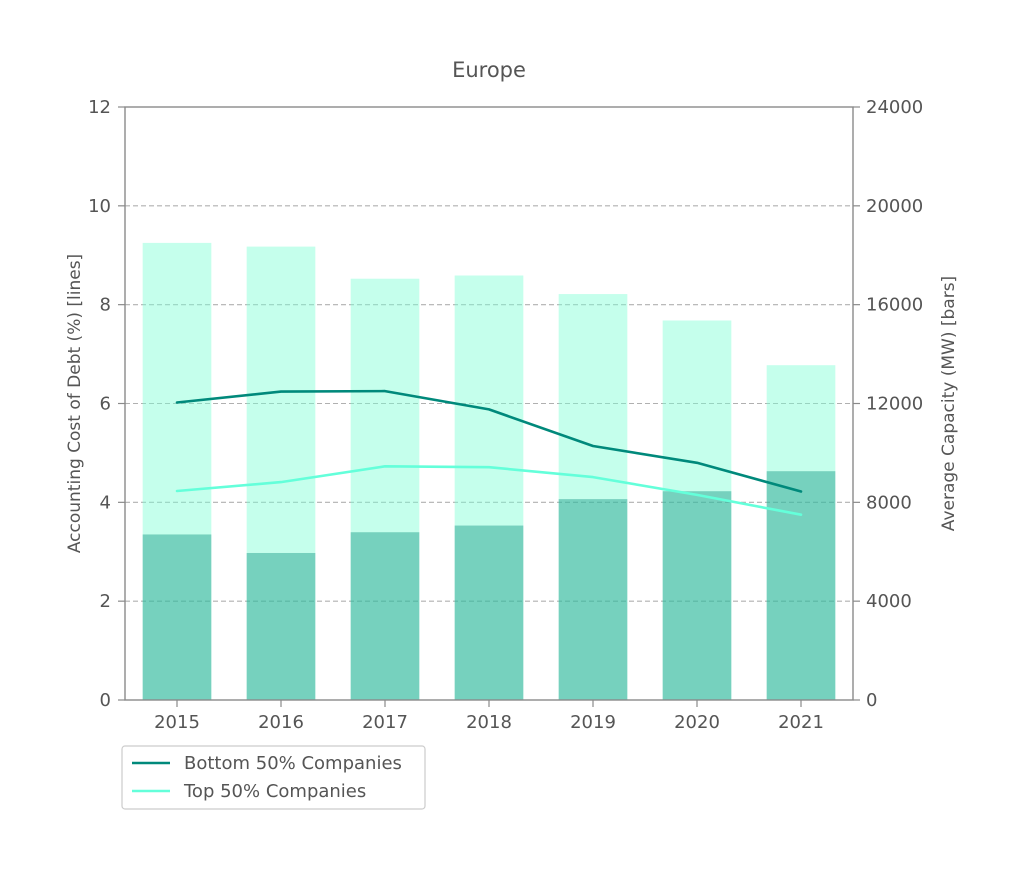  Describe the element at coordinates (105, 404) in the screenshot. I see `y-left-tick-label: 6` at that location.